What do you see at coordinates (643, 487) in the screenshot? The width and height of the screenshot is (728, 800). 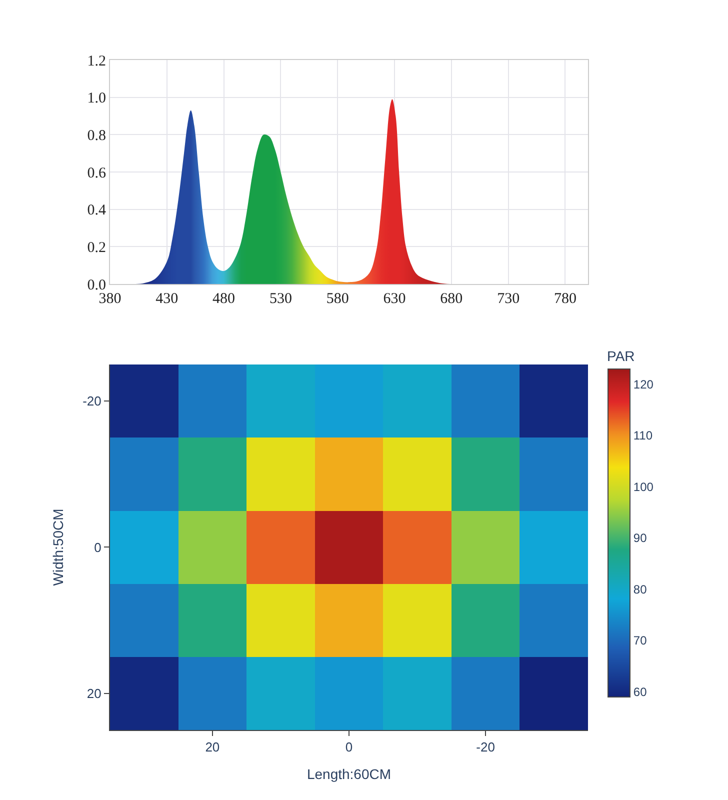 I see `color-bar-label: 100` at bounding box center [643, 487].